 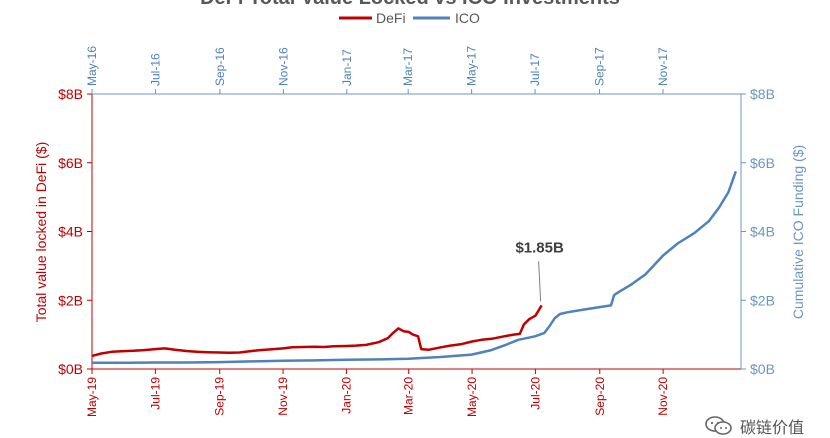 I want to click on bottom-tick-label: Mar-20, so click(x=409, y=396).